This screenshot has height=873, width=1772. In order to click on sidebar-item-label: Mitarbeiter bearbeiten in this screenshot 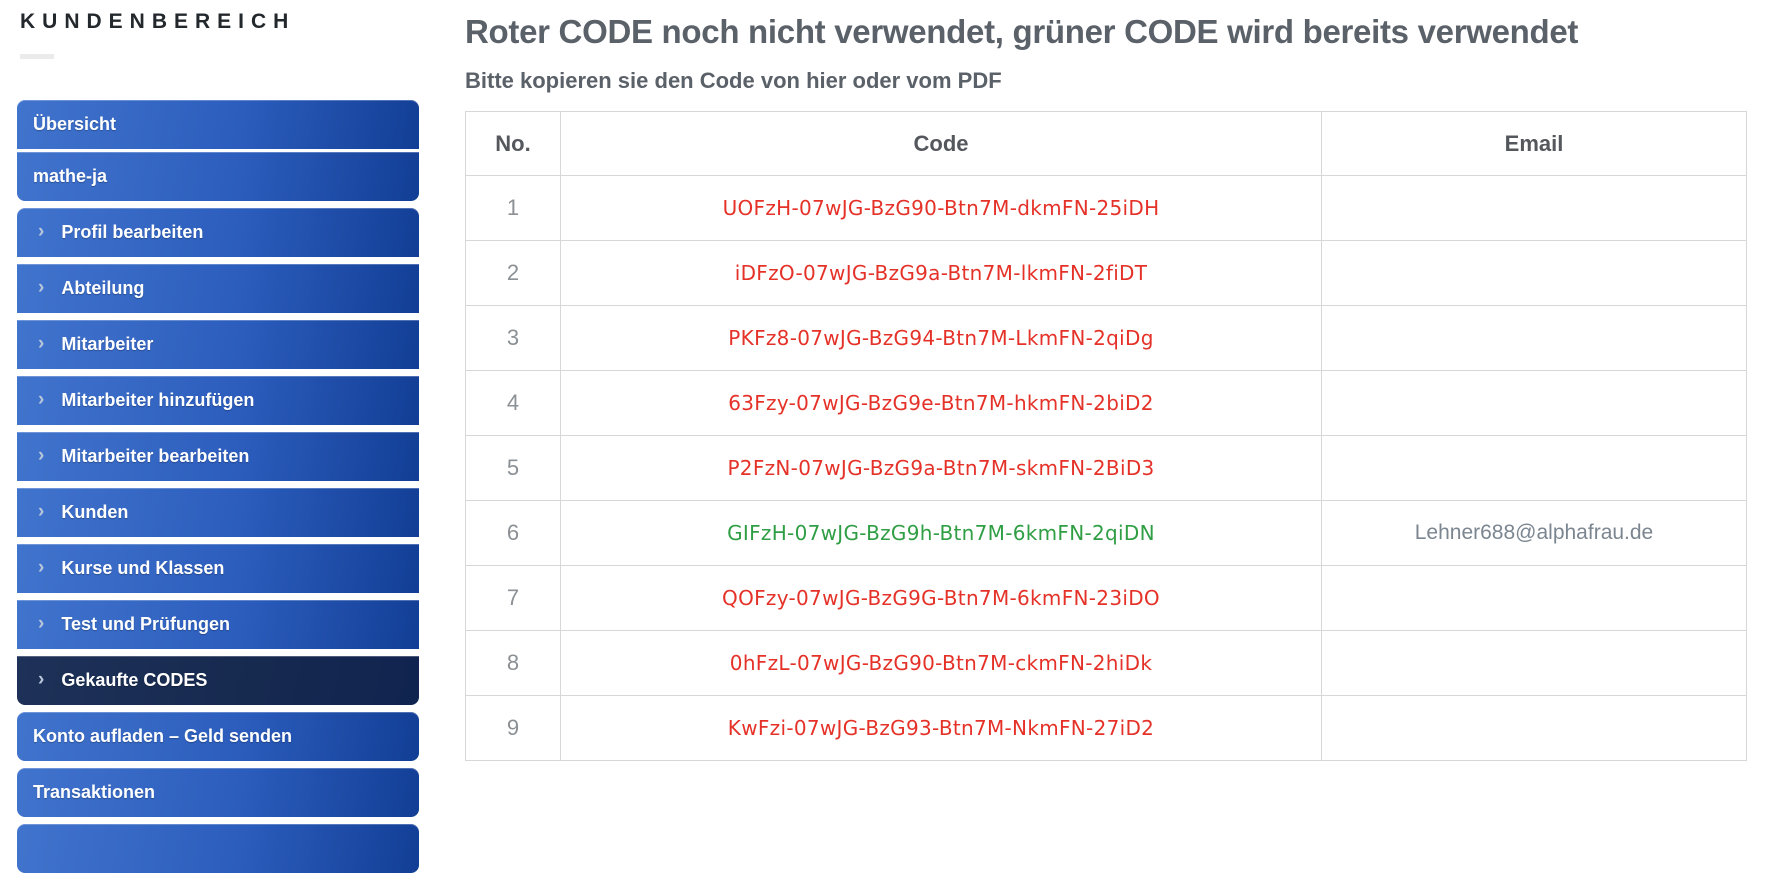, I will do `click(155, 456)`.